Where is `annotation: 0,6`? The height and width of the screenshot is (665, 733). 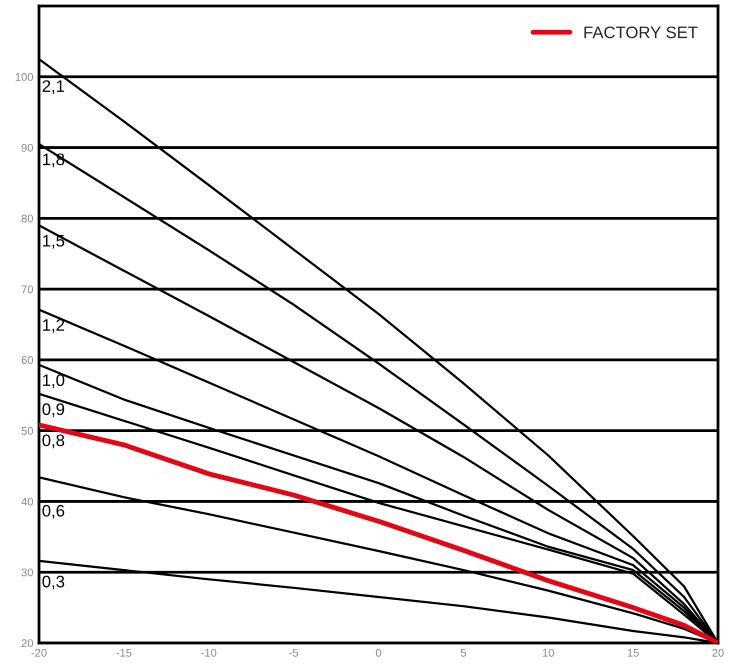 annotation: 0,6 is located at coordinates (53, 511).